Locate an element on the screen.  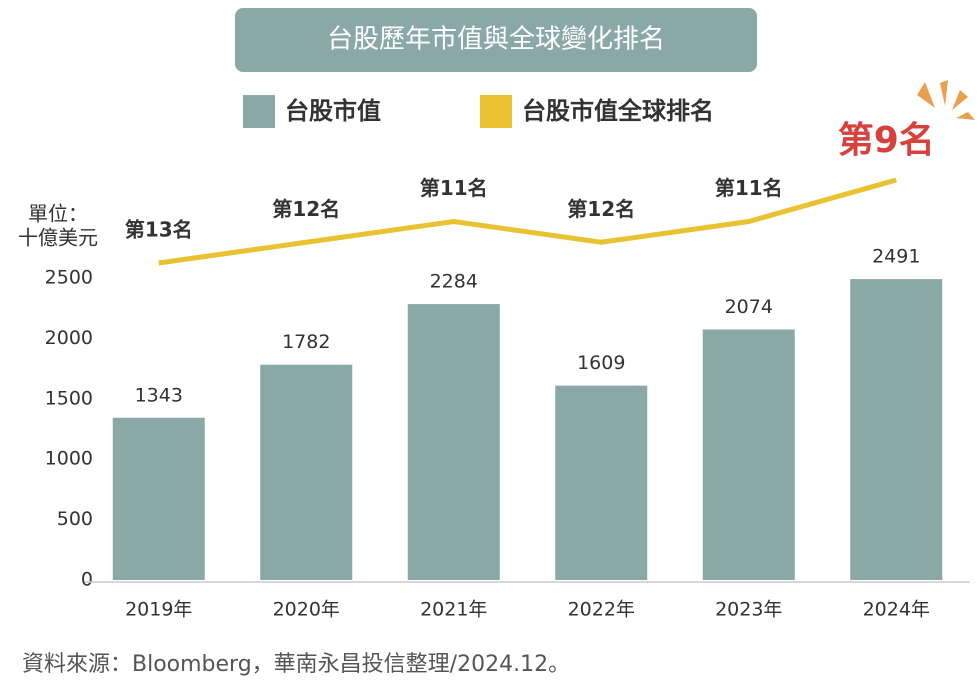
bar-value-label: 1343 is located at coordinates (159, 395).